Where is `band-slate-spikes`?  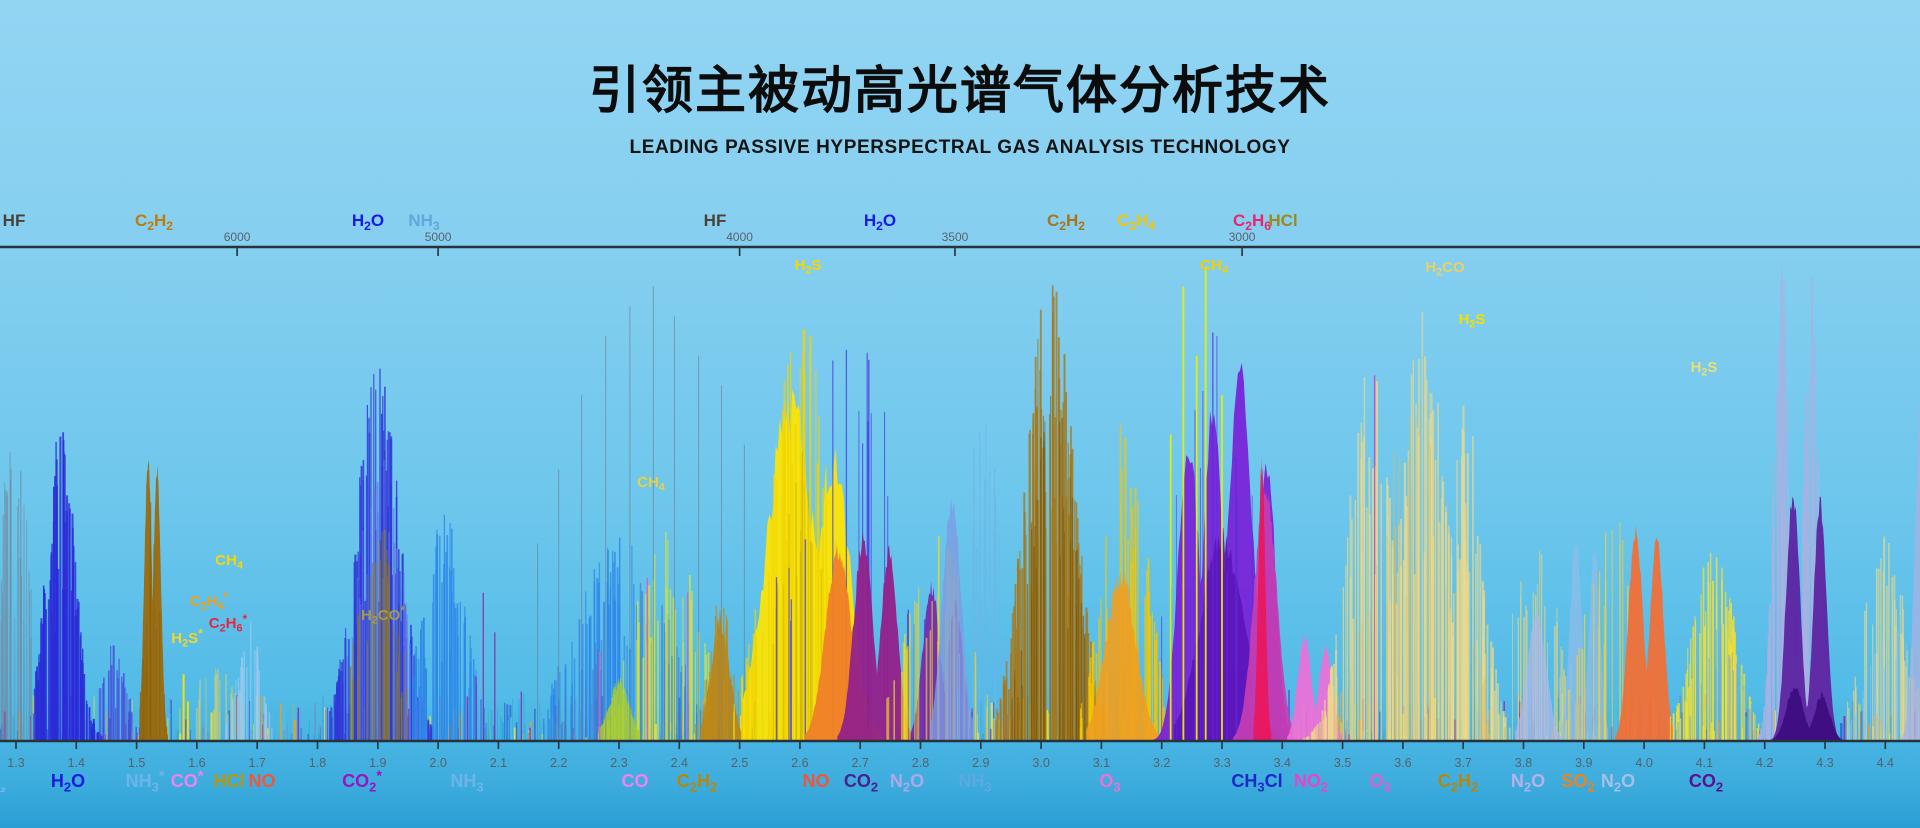
band-slate-spikes is located at coordinates (641, 513).